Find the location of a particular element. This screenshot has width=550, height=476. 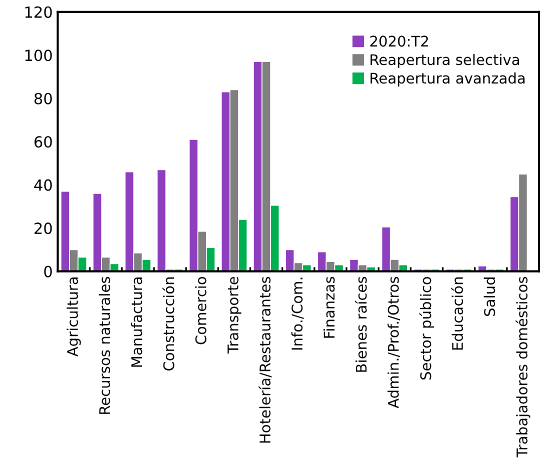

y-tick-label: 20 is located at coordinates (43, 228).